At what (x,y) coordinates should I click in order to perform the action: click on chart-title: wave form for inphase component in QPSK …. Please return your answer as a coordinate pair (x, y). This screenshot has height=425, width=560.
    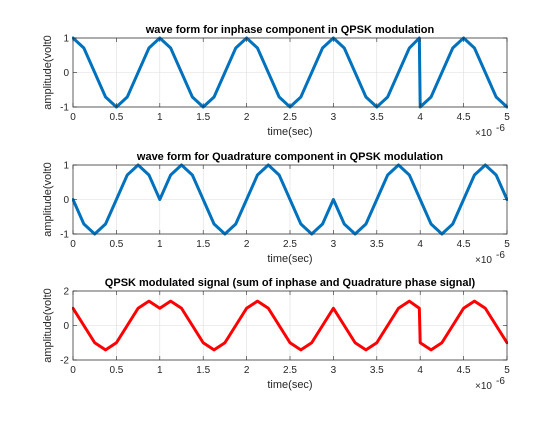
    Looking at the image, I should click on (290, 30).